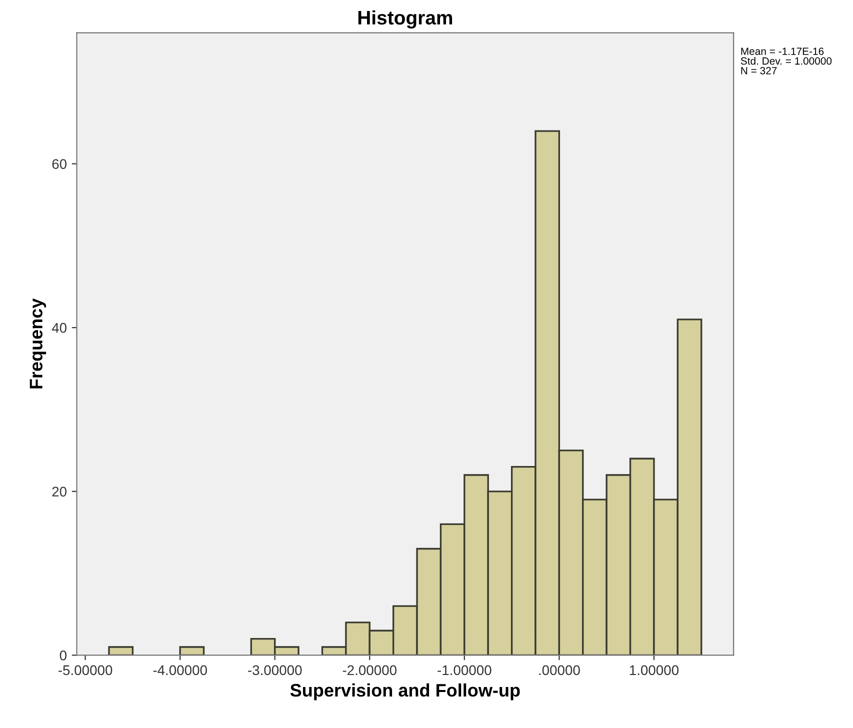 The height and width of the screenshot is (728, 853). Describe the element at coordinates (786, 61) in the screenshot. I see `text: Mean = -1.17E-16 Std. Dev. = 1.00000 N = 327` at that location.